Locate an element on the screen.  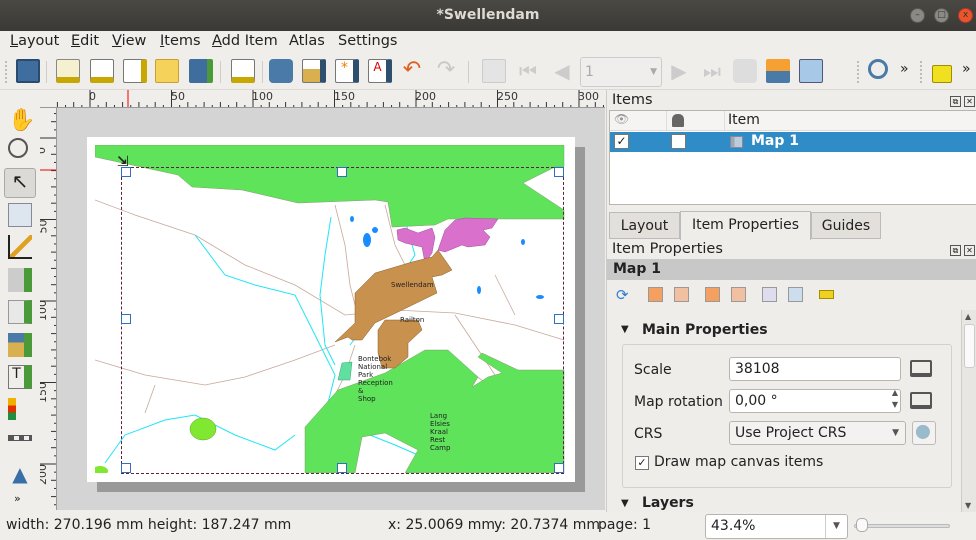
add-label-icon: T is located at coordinates (20, 377).